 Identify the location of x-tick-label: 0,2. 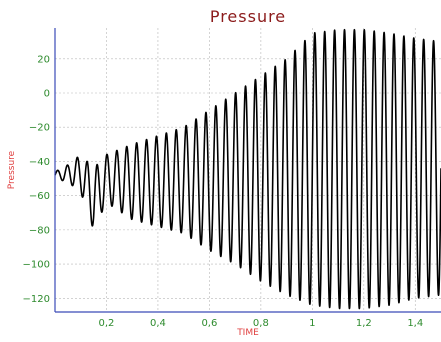
(107, 323).